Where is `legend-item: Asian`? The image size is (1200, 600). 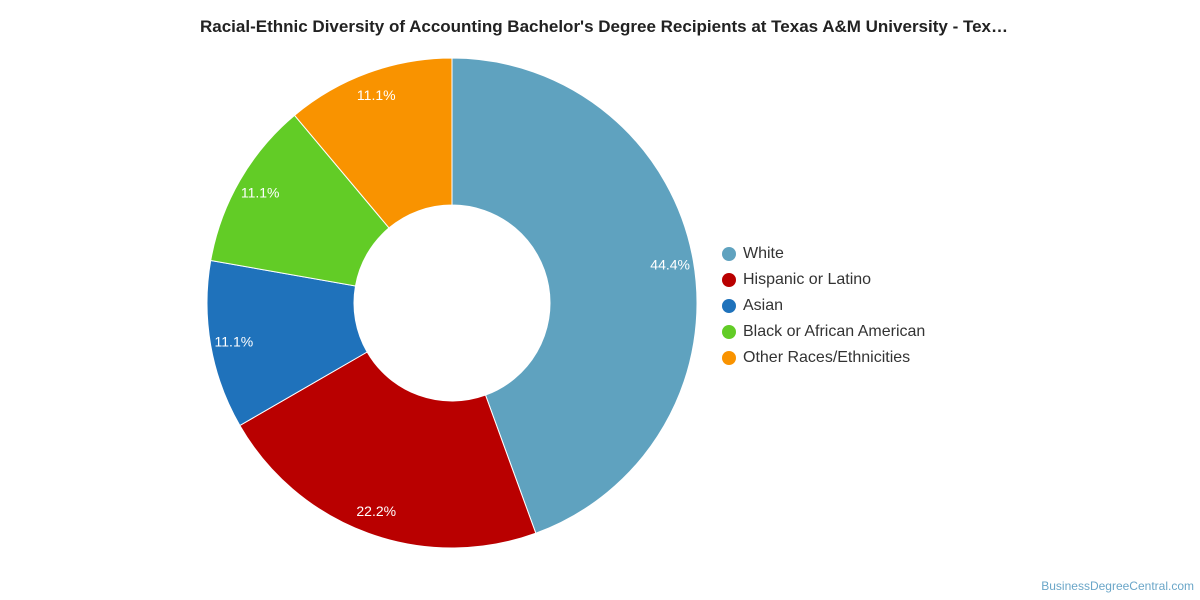 legend-item: Asian is located at coordinates (823, 306).